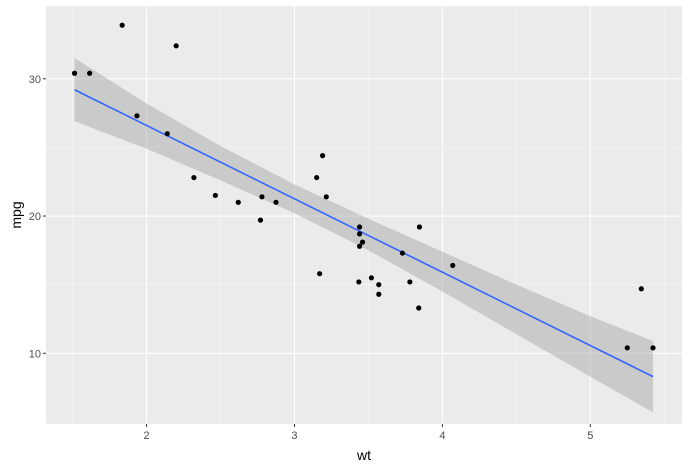 The width and height of the screenshot is (688, 470). What do you see at coordinates (363, 455) in the screenshot?
I see `x-axis-title: wt` at bounding box center [363, 455].